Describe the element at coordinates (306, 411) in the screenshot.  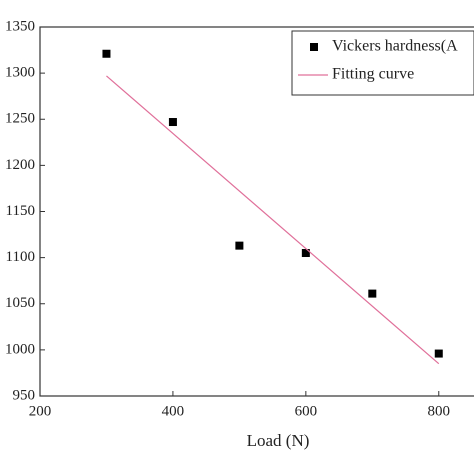
I see `x-tick-label: 600` at that location.